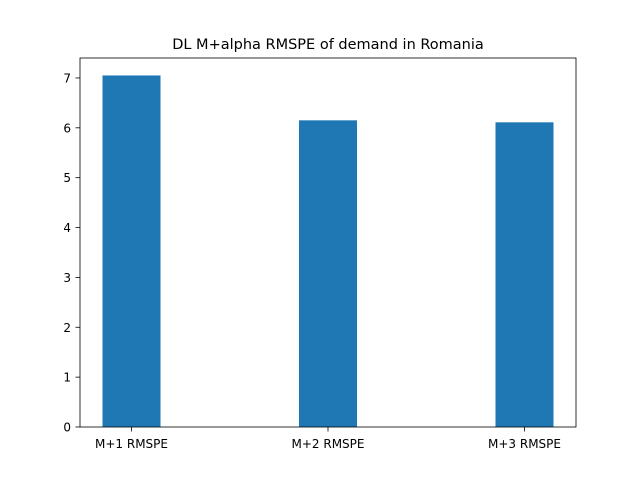  Describe the element at coordinates (67, 328) in the screenshot. I see `y-tick-label: 2` at that location.